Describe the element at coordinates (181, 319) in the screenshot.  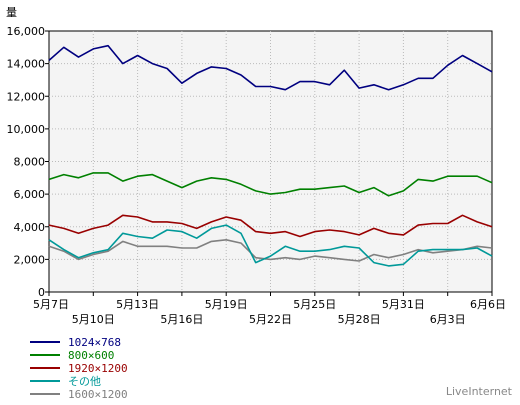
I see `x-tick-label: 5月16日` at that location.